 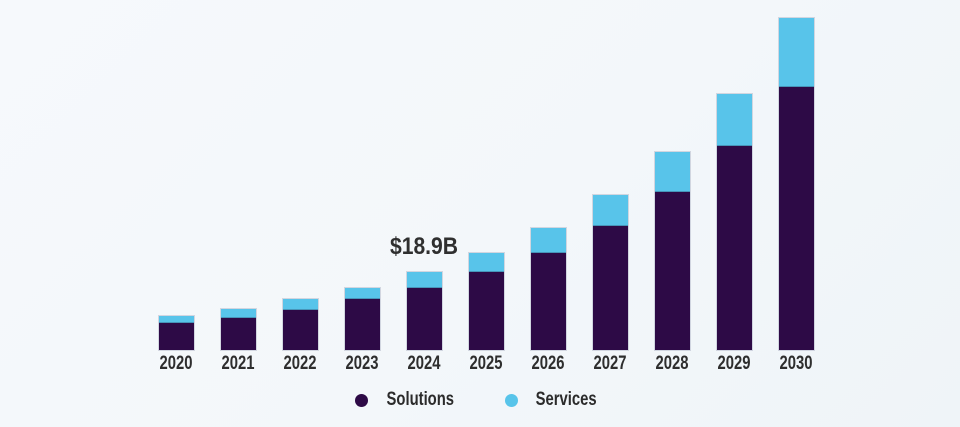 What do you see at coordinates (176, 363) in the screenshot?
I see `x-tick-2020: 2020` at bounding box center [176, 363].